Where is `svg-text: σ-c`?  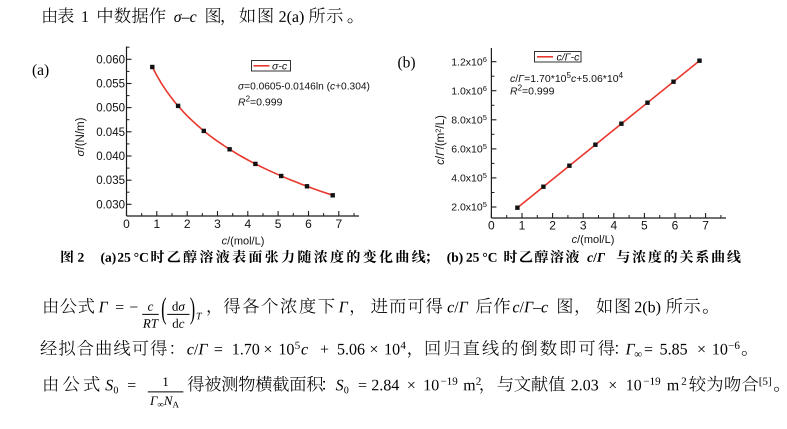 svg-text: σ-c is located at coordinates (280, 67).